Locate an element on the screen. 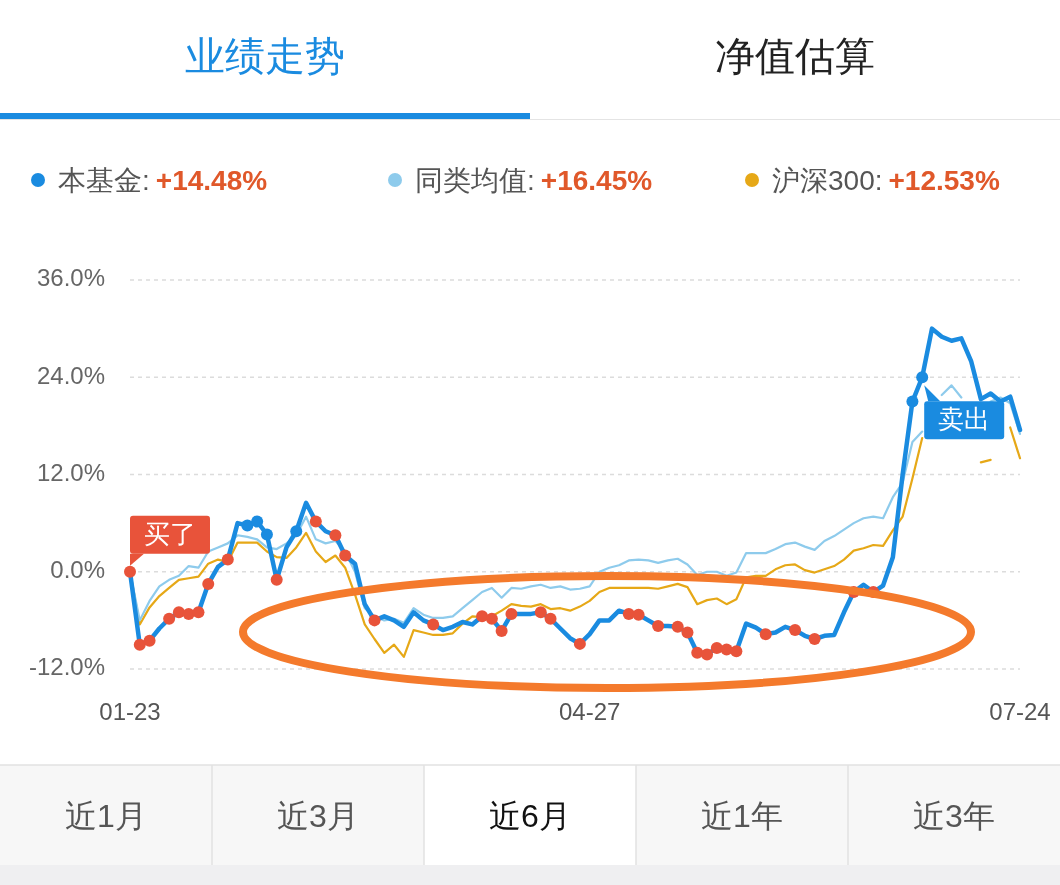  text: +12.53% is located at coordinates (944, 180).